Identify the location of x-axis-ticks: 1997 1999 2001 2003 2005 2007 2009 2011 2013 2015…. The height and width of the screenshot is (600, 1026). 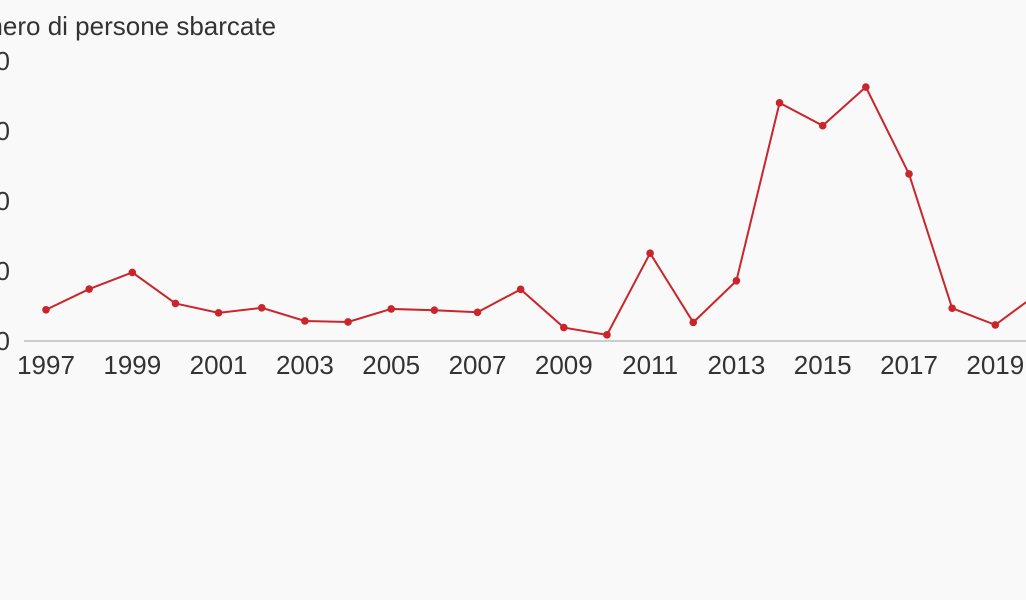
(520, 365).